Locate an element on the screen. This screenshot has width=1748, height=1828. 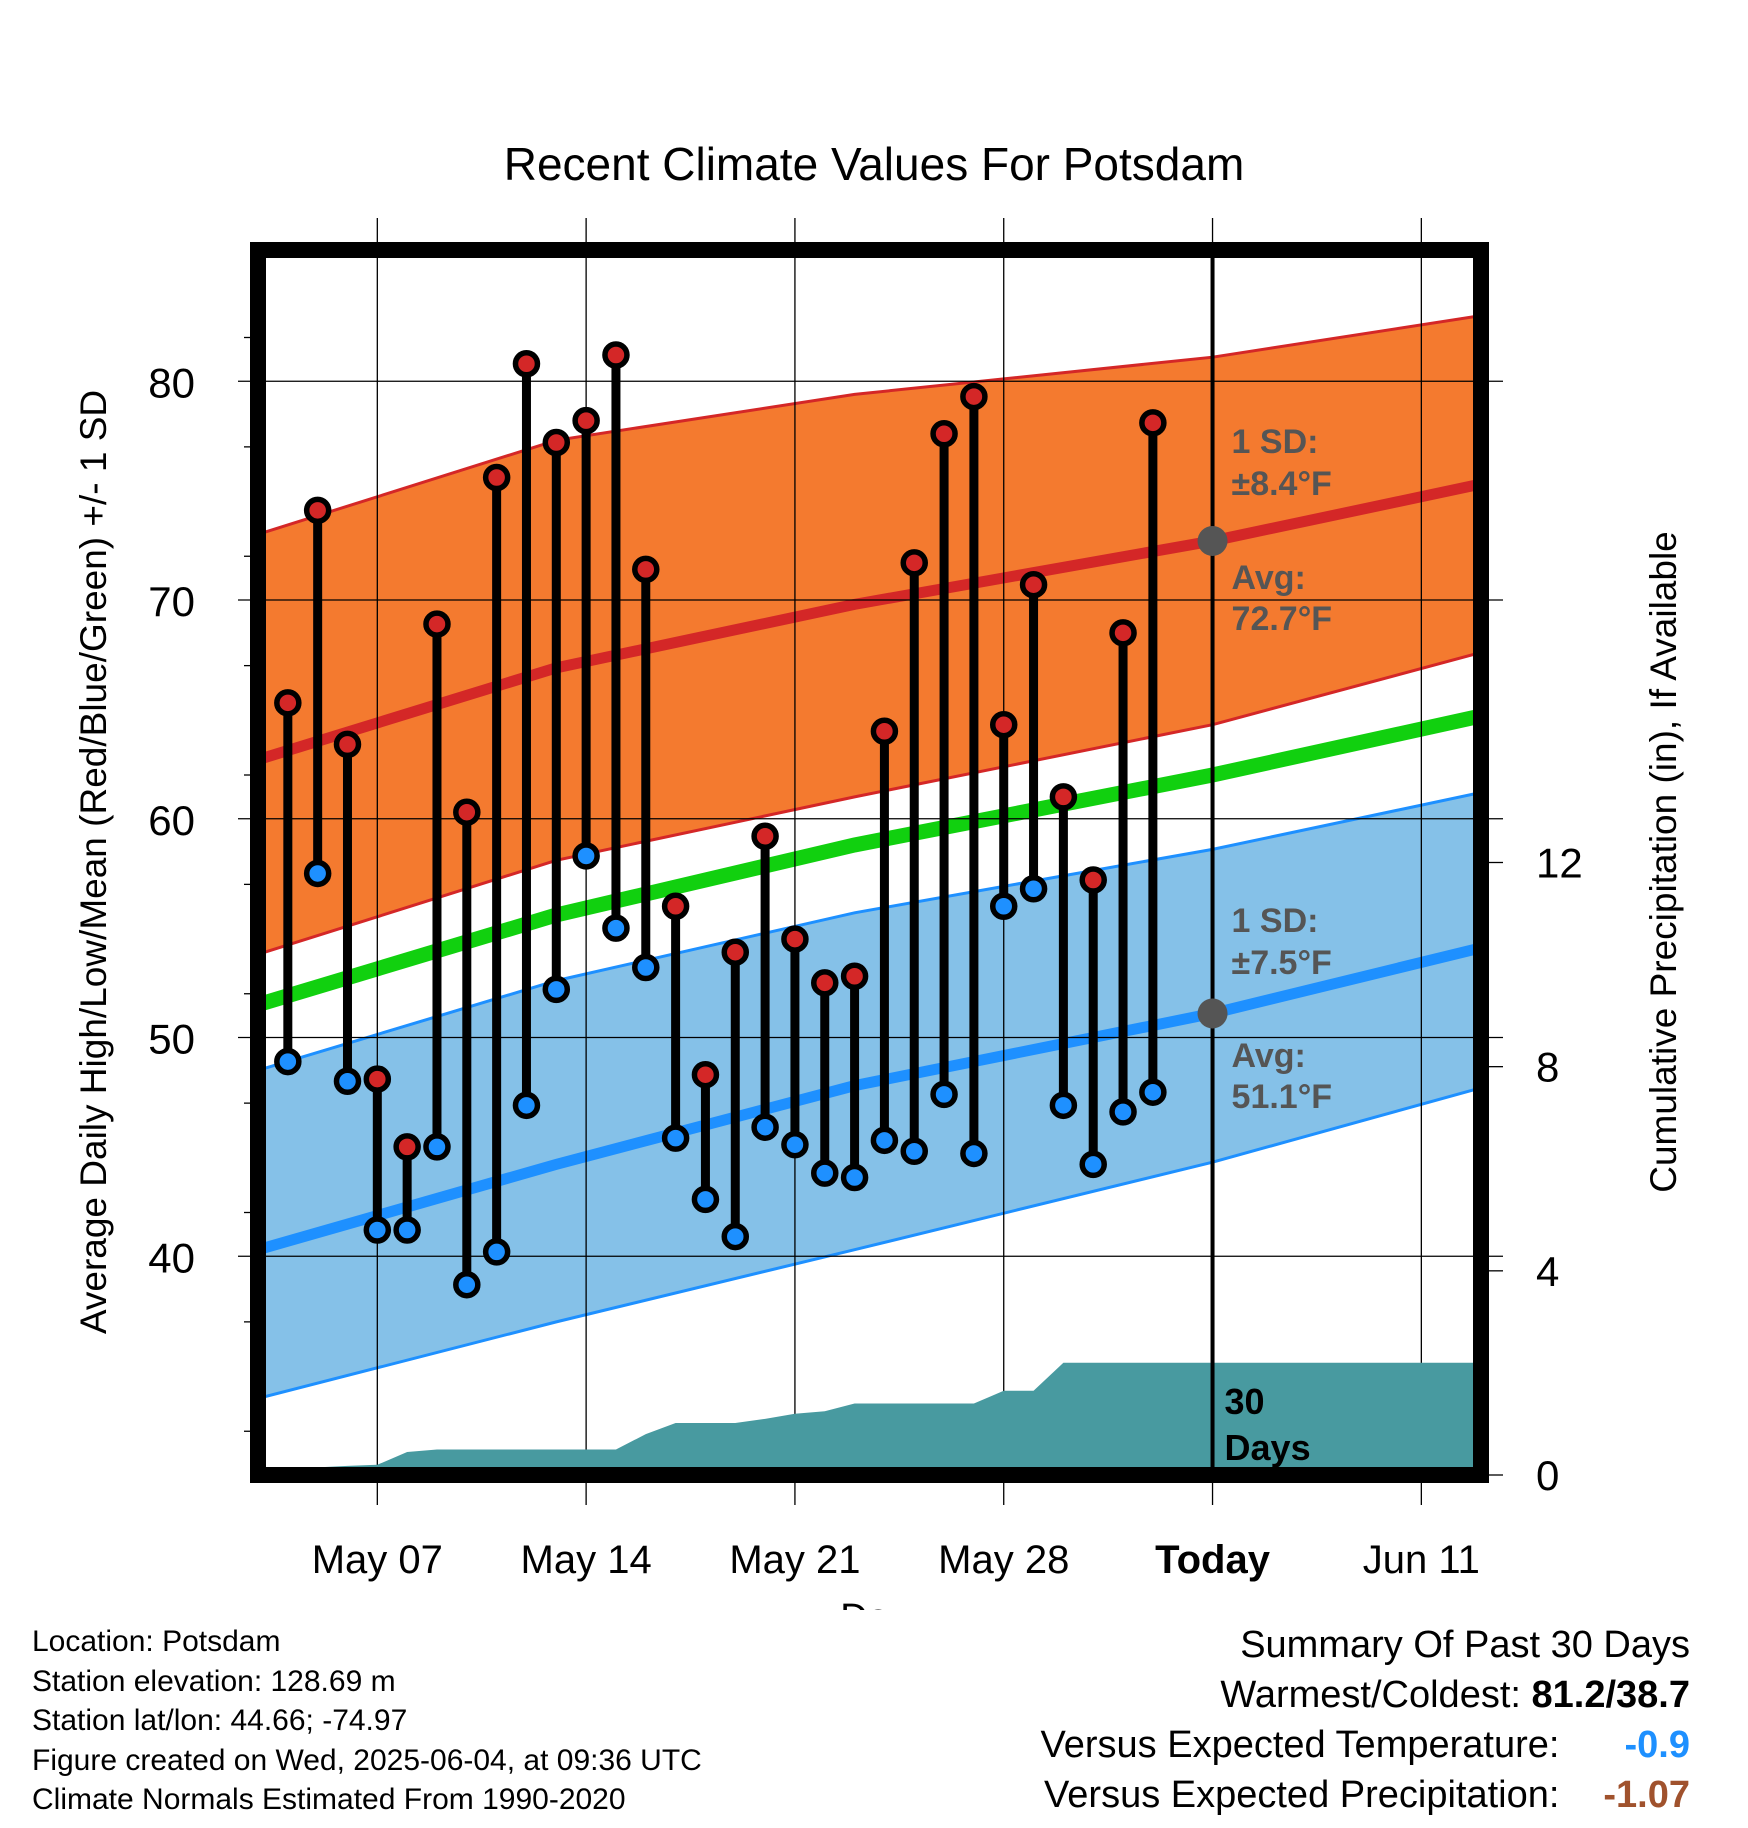
precip-departure-row: Versus Expected Precipitation: -1.07 is located at coordinates (1365, 1795).